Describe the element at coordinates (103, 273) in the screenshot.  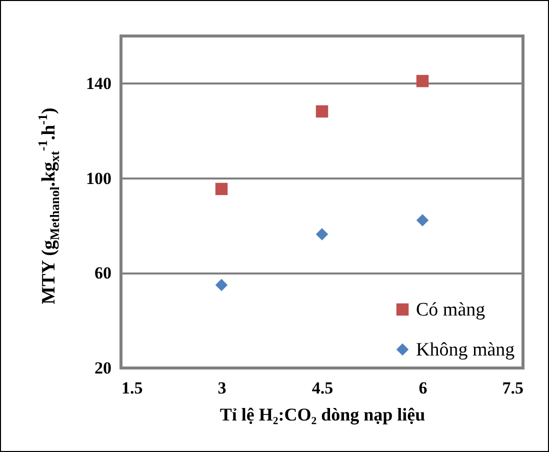
I see `y-tick-label: 60` at that location.